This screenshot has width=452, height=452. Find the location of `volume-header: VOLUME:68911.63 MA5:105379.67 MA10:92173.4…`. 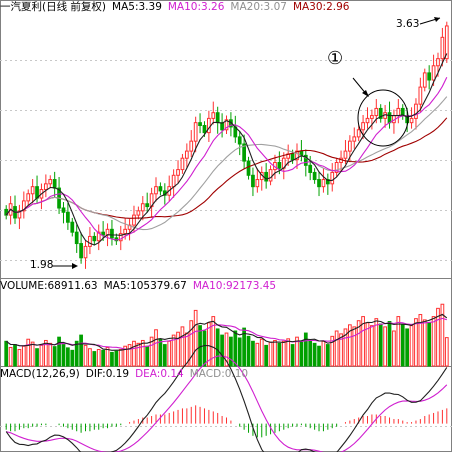

volume-header: VOLUME:68911.63 MA5:105379.67 MA10:92173.4… is located at coordinates (141, 286).